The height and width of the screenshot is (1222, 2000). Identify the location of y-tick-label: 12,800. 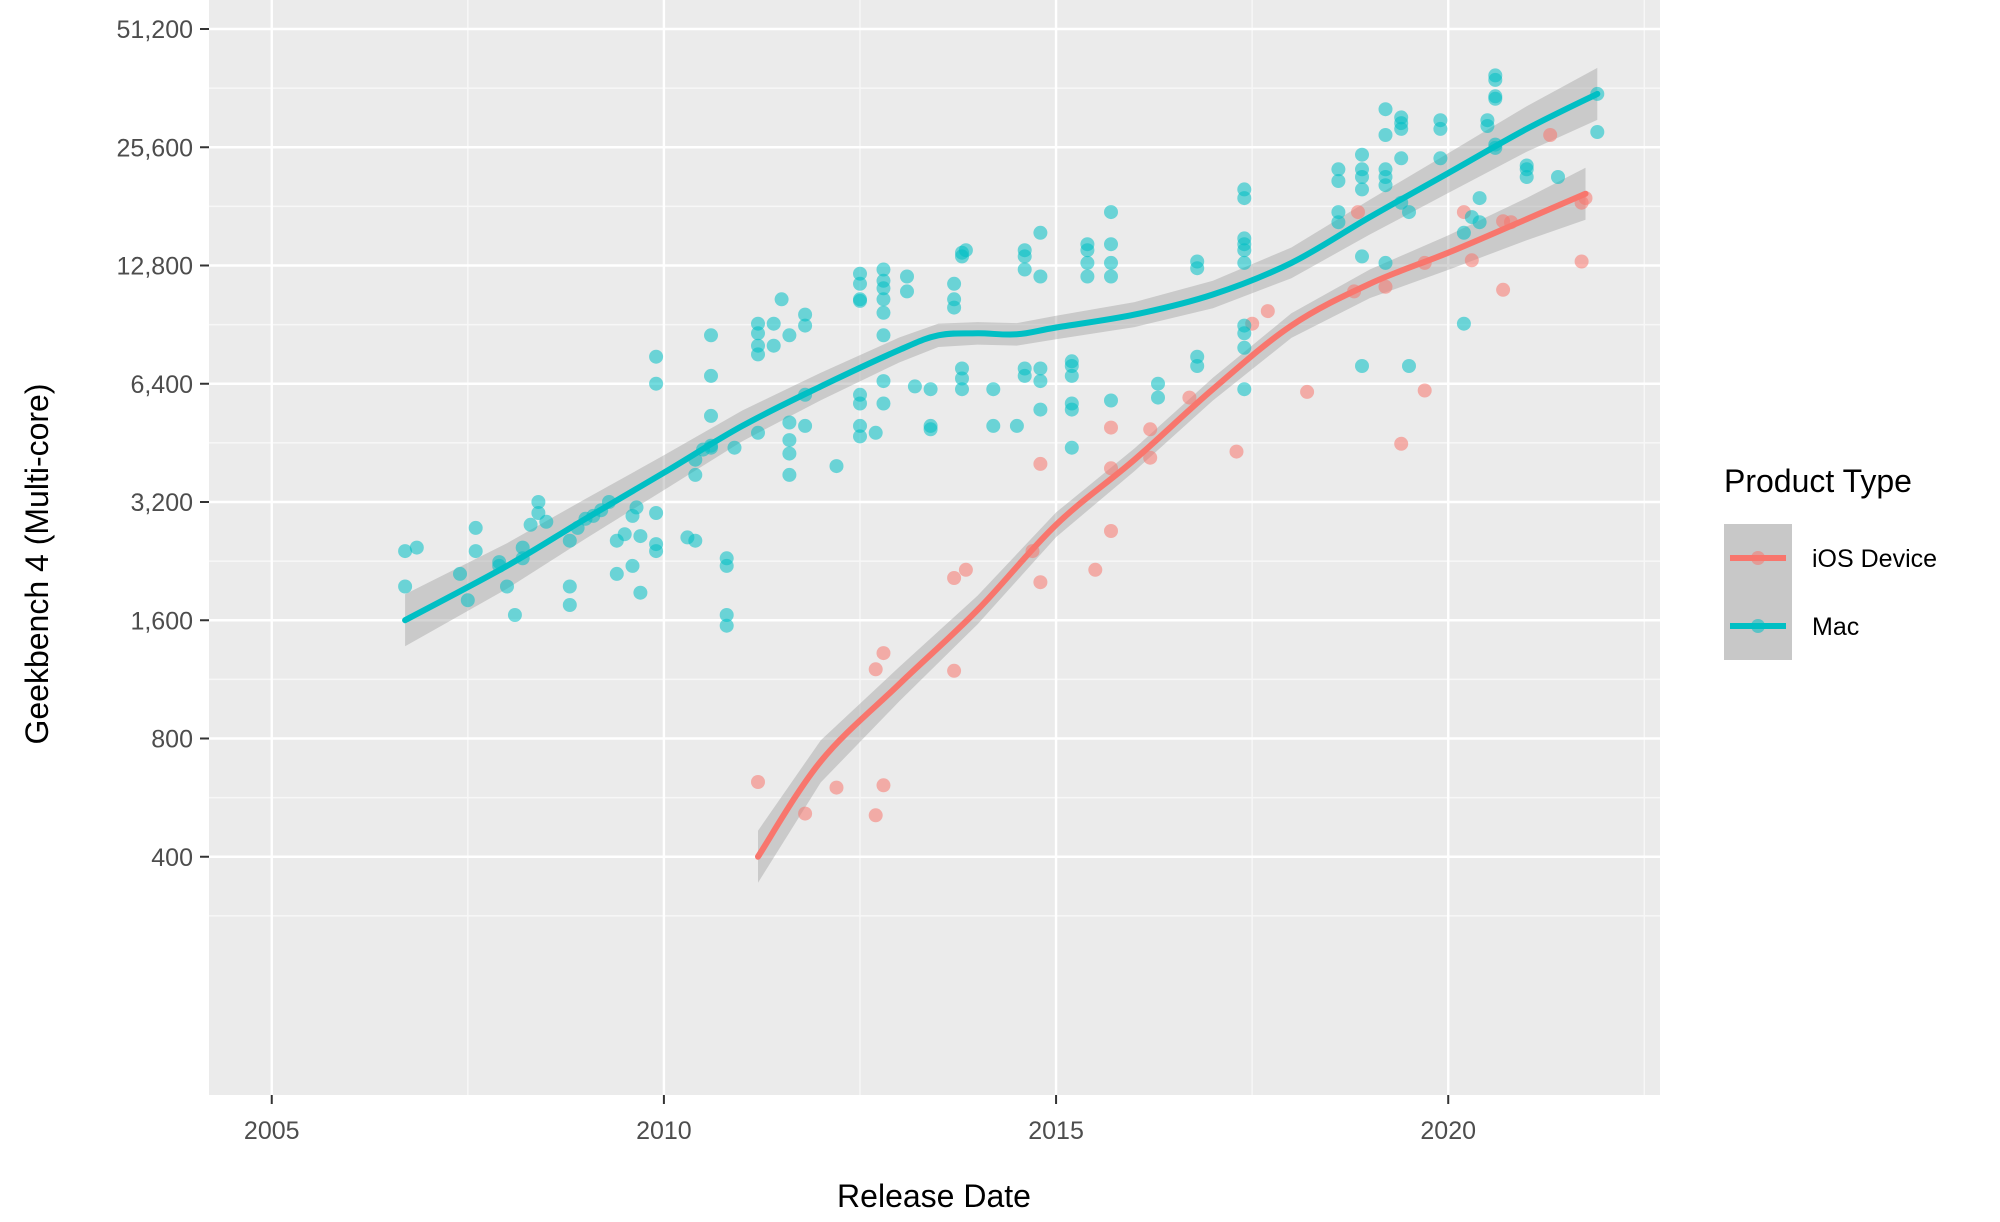
(155, 267).